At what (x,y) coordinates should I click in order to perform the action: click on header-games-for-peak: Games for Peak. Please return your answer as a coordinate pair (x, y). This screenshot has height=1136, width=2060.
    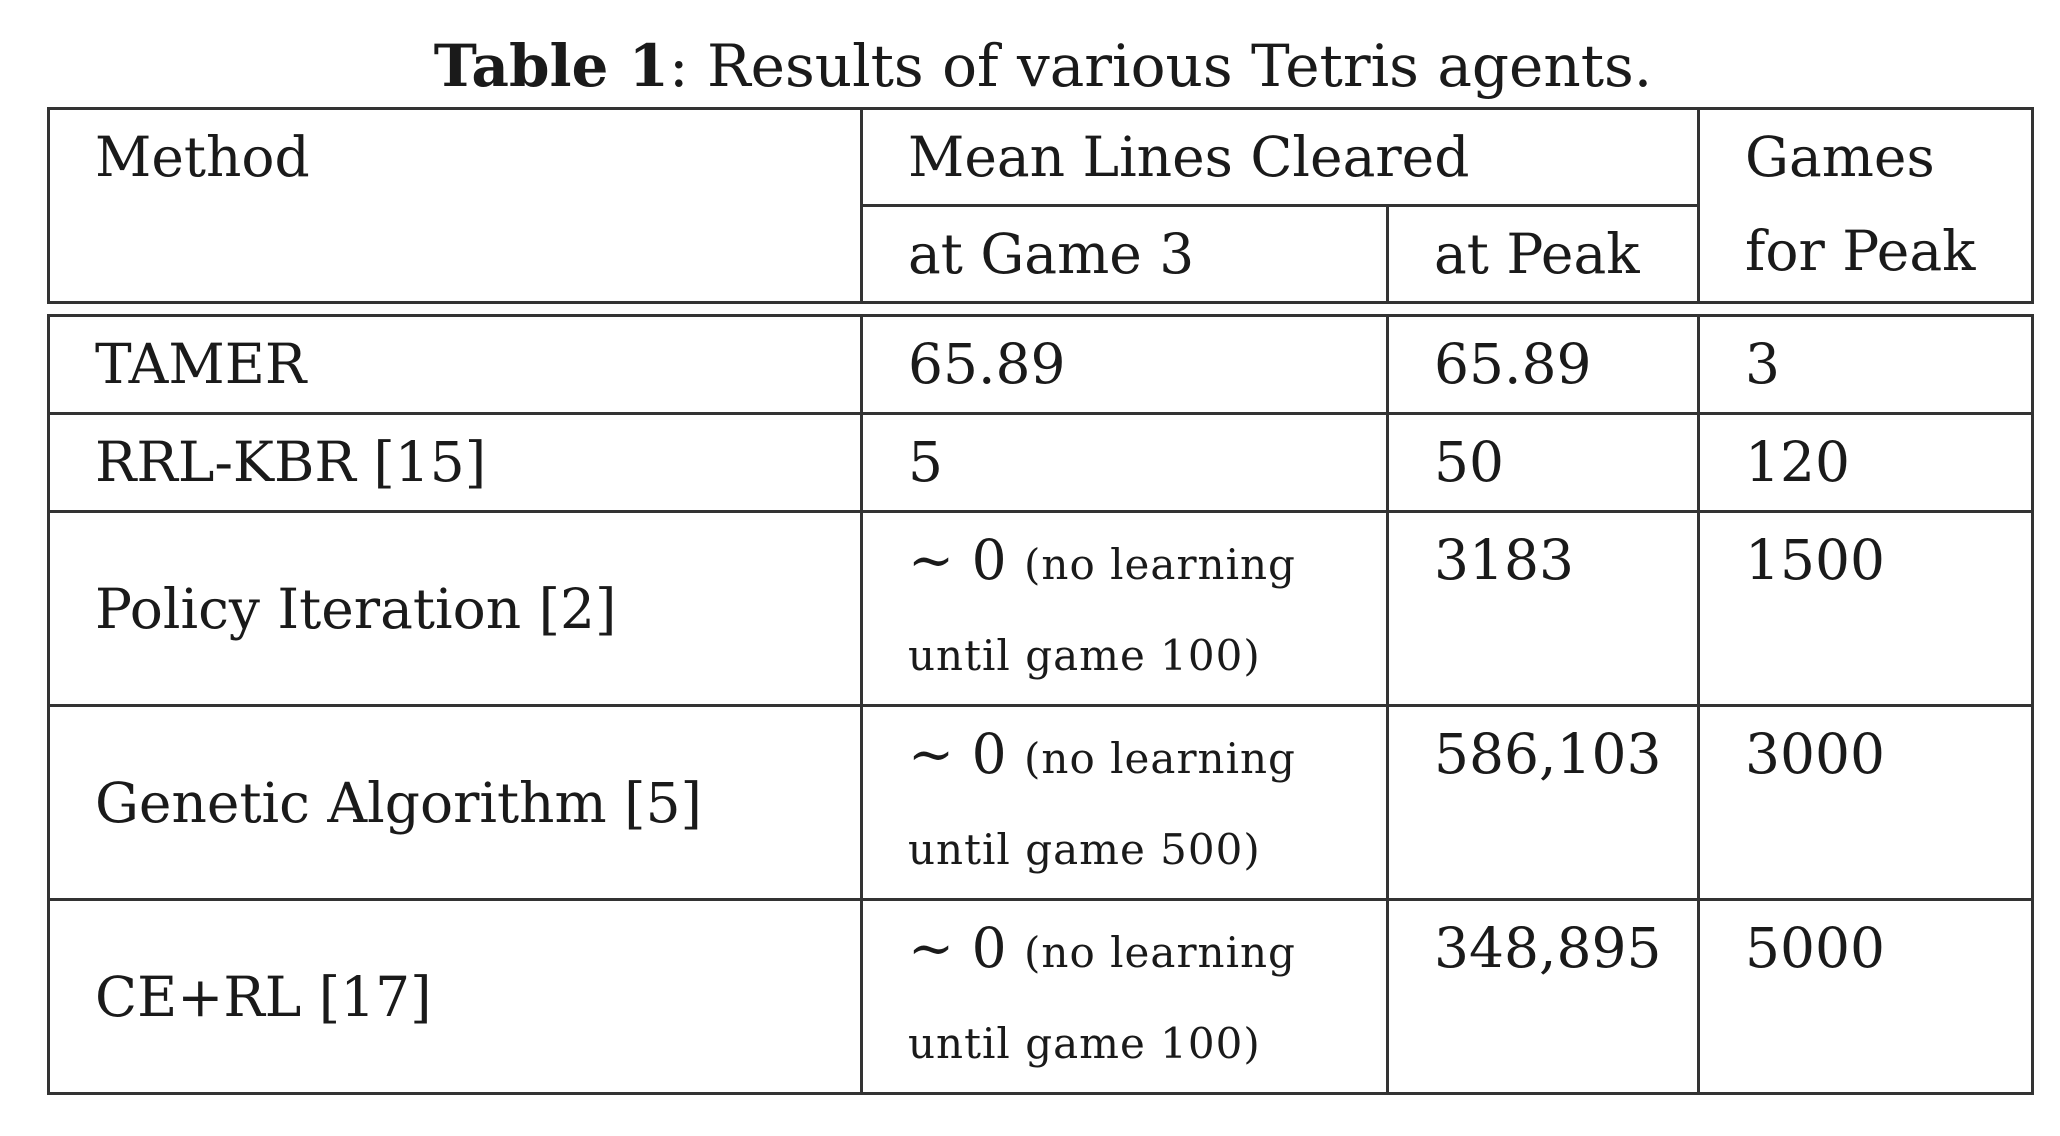
    Looking at the image, I should click on (1866, 205).